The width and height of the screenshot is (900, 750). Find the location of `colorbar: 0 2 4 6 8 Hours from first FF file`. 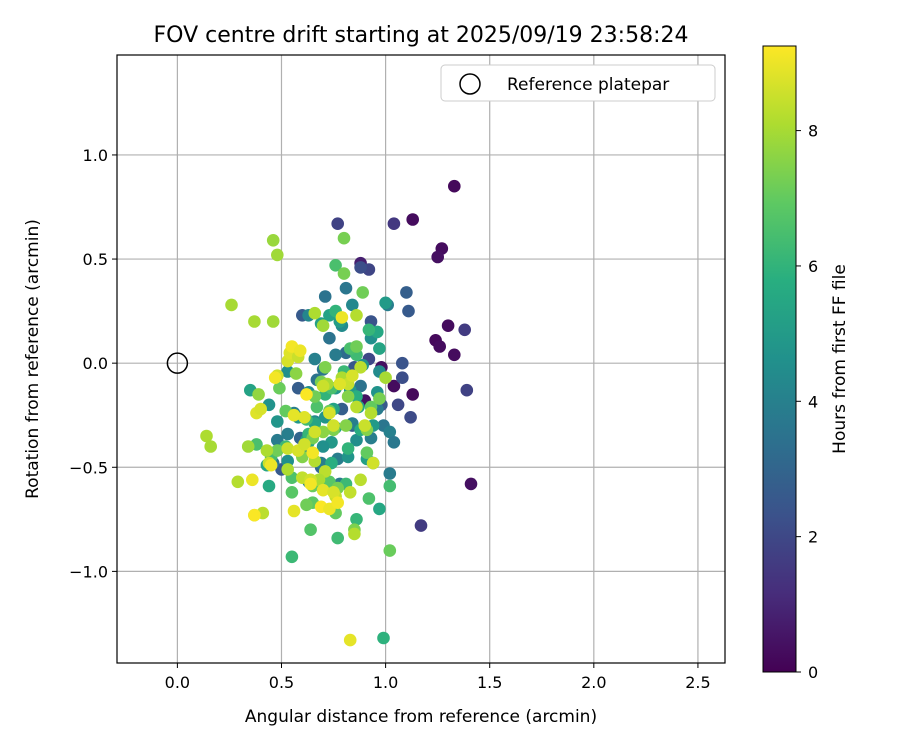

colorbar: 0 2 4 6 8 Hours from first FF file is located at coordinates (806, 363).